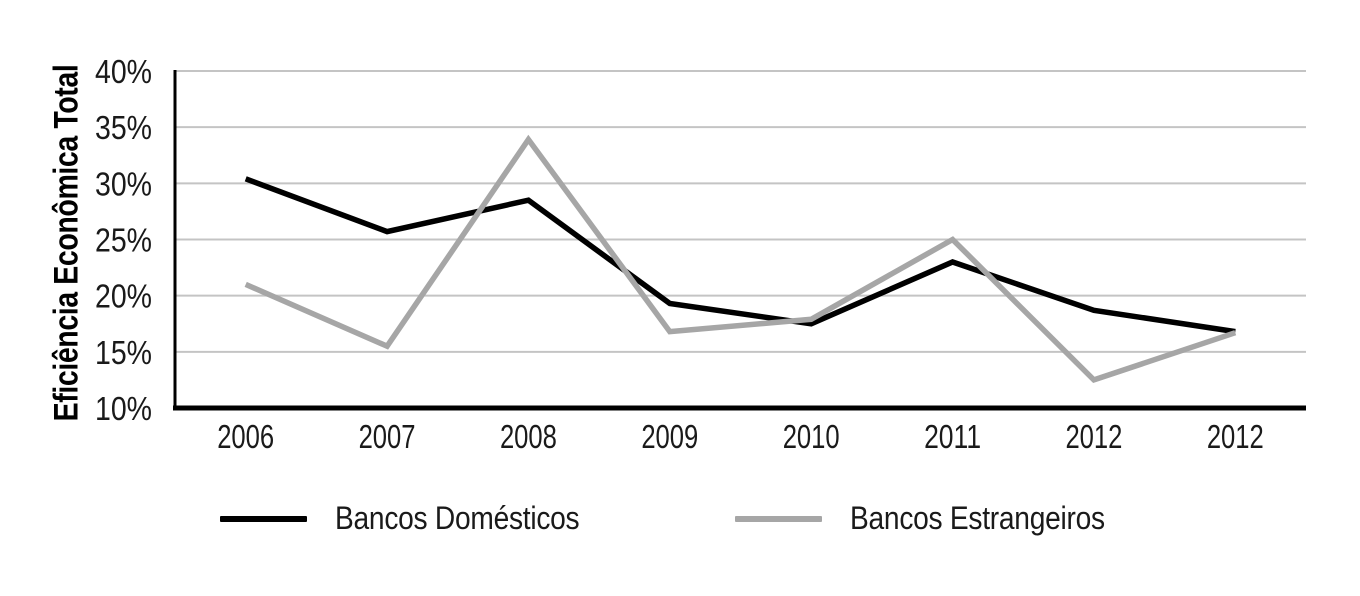 This screenshot has height=596, width=1360. I want to click on x-tick-label: 2008, so click(528, 436).